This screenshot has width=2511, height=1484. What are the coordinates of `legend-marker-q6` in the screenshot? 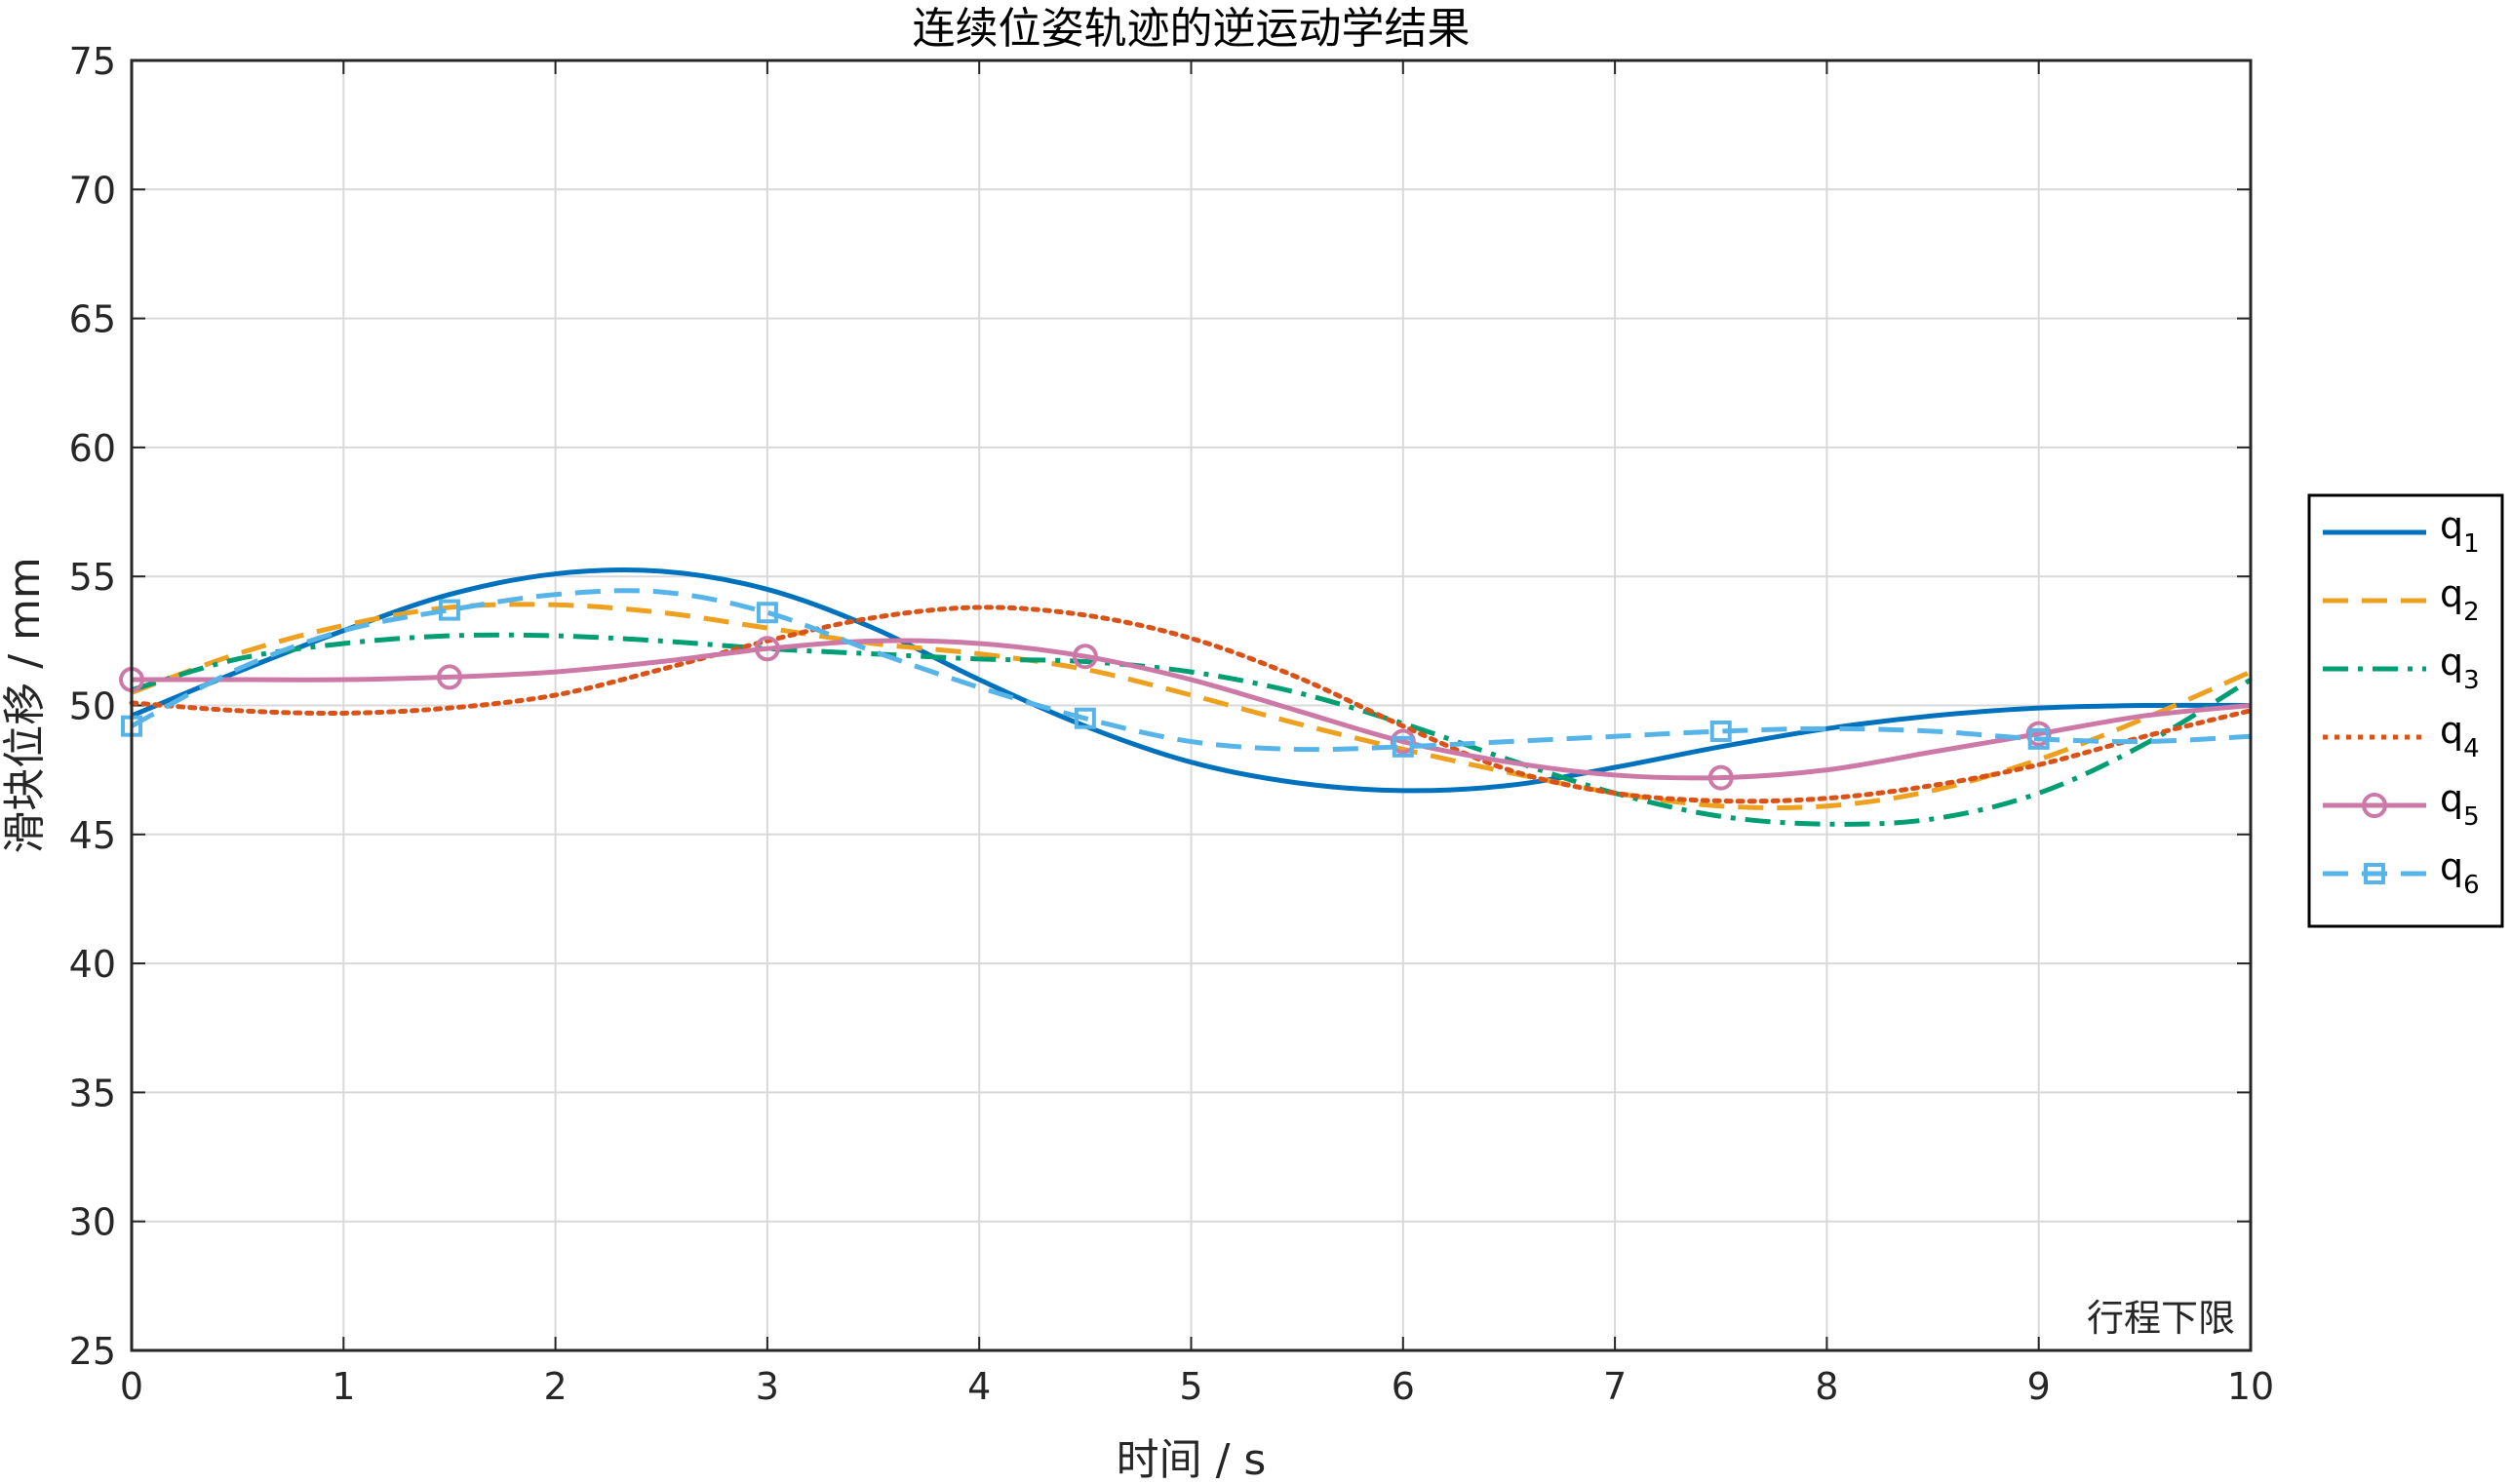 It's located at (2374, 873).